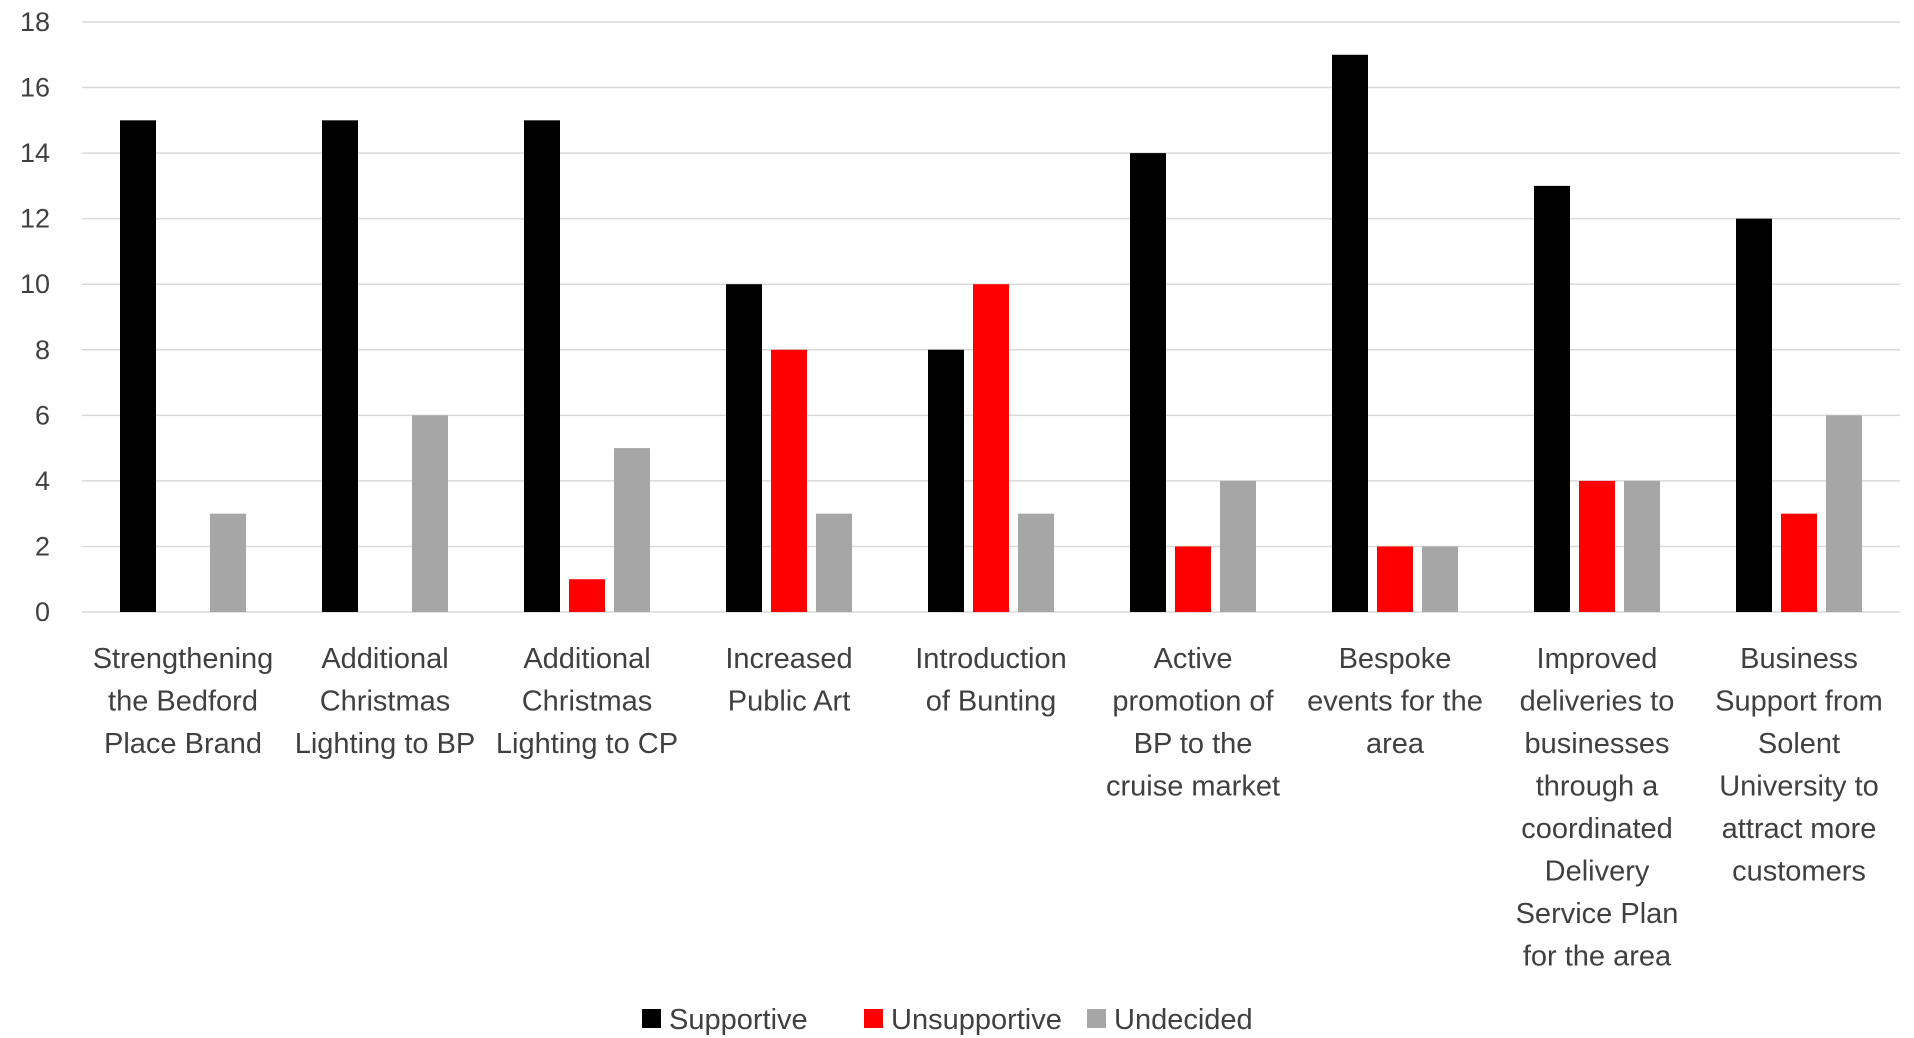 The height and width of the screenshot is (1038, 1914). What do you see at coordinates (991, 680) in the screenshot?
I see `category-label: Introduction of Bunting` at bounding box center [991, 680].